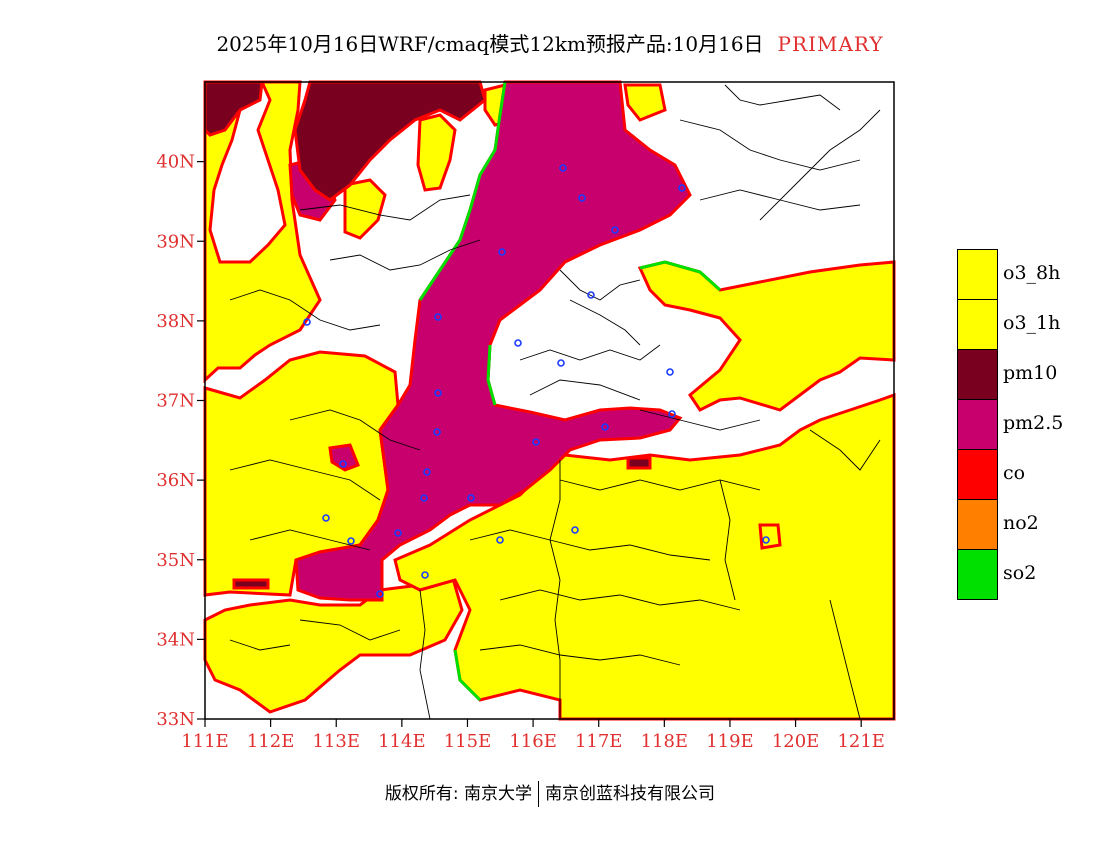  Describe the element at coordinates (336, 741) in the screenshot. I see `lon-tick-label: 113E` at that location.